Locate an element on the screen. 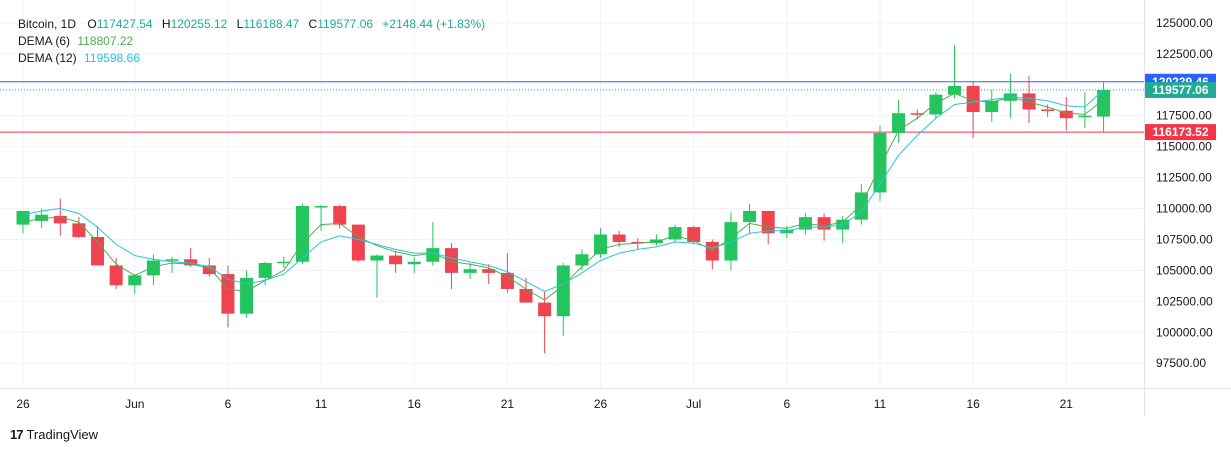  time-tick-label: 11 is located at coordinates (880, 404).